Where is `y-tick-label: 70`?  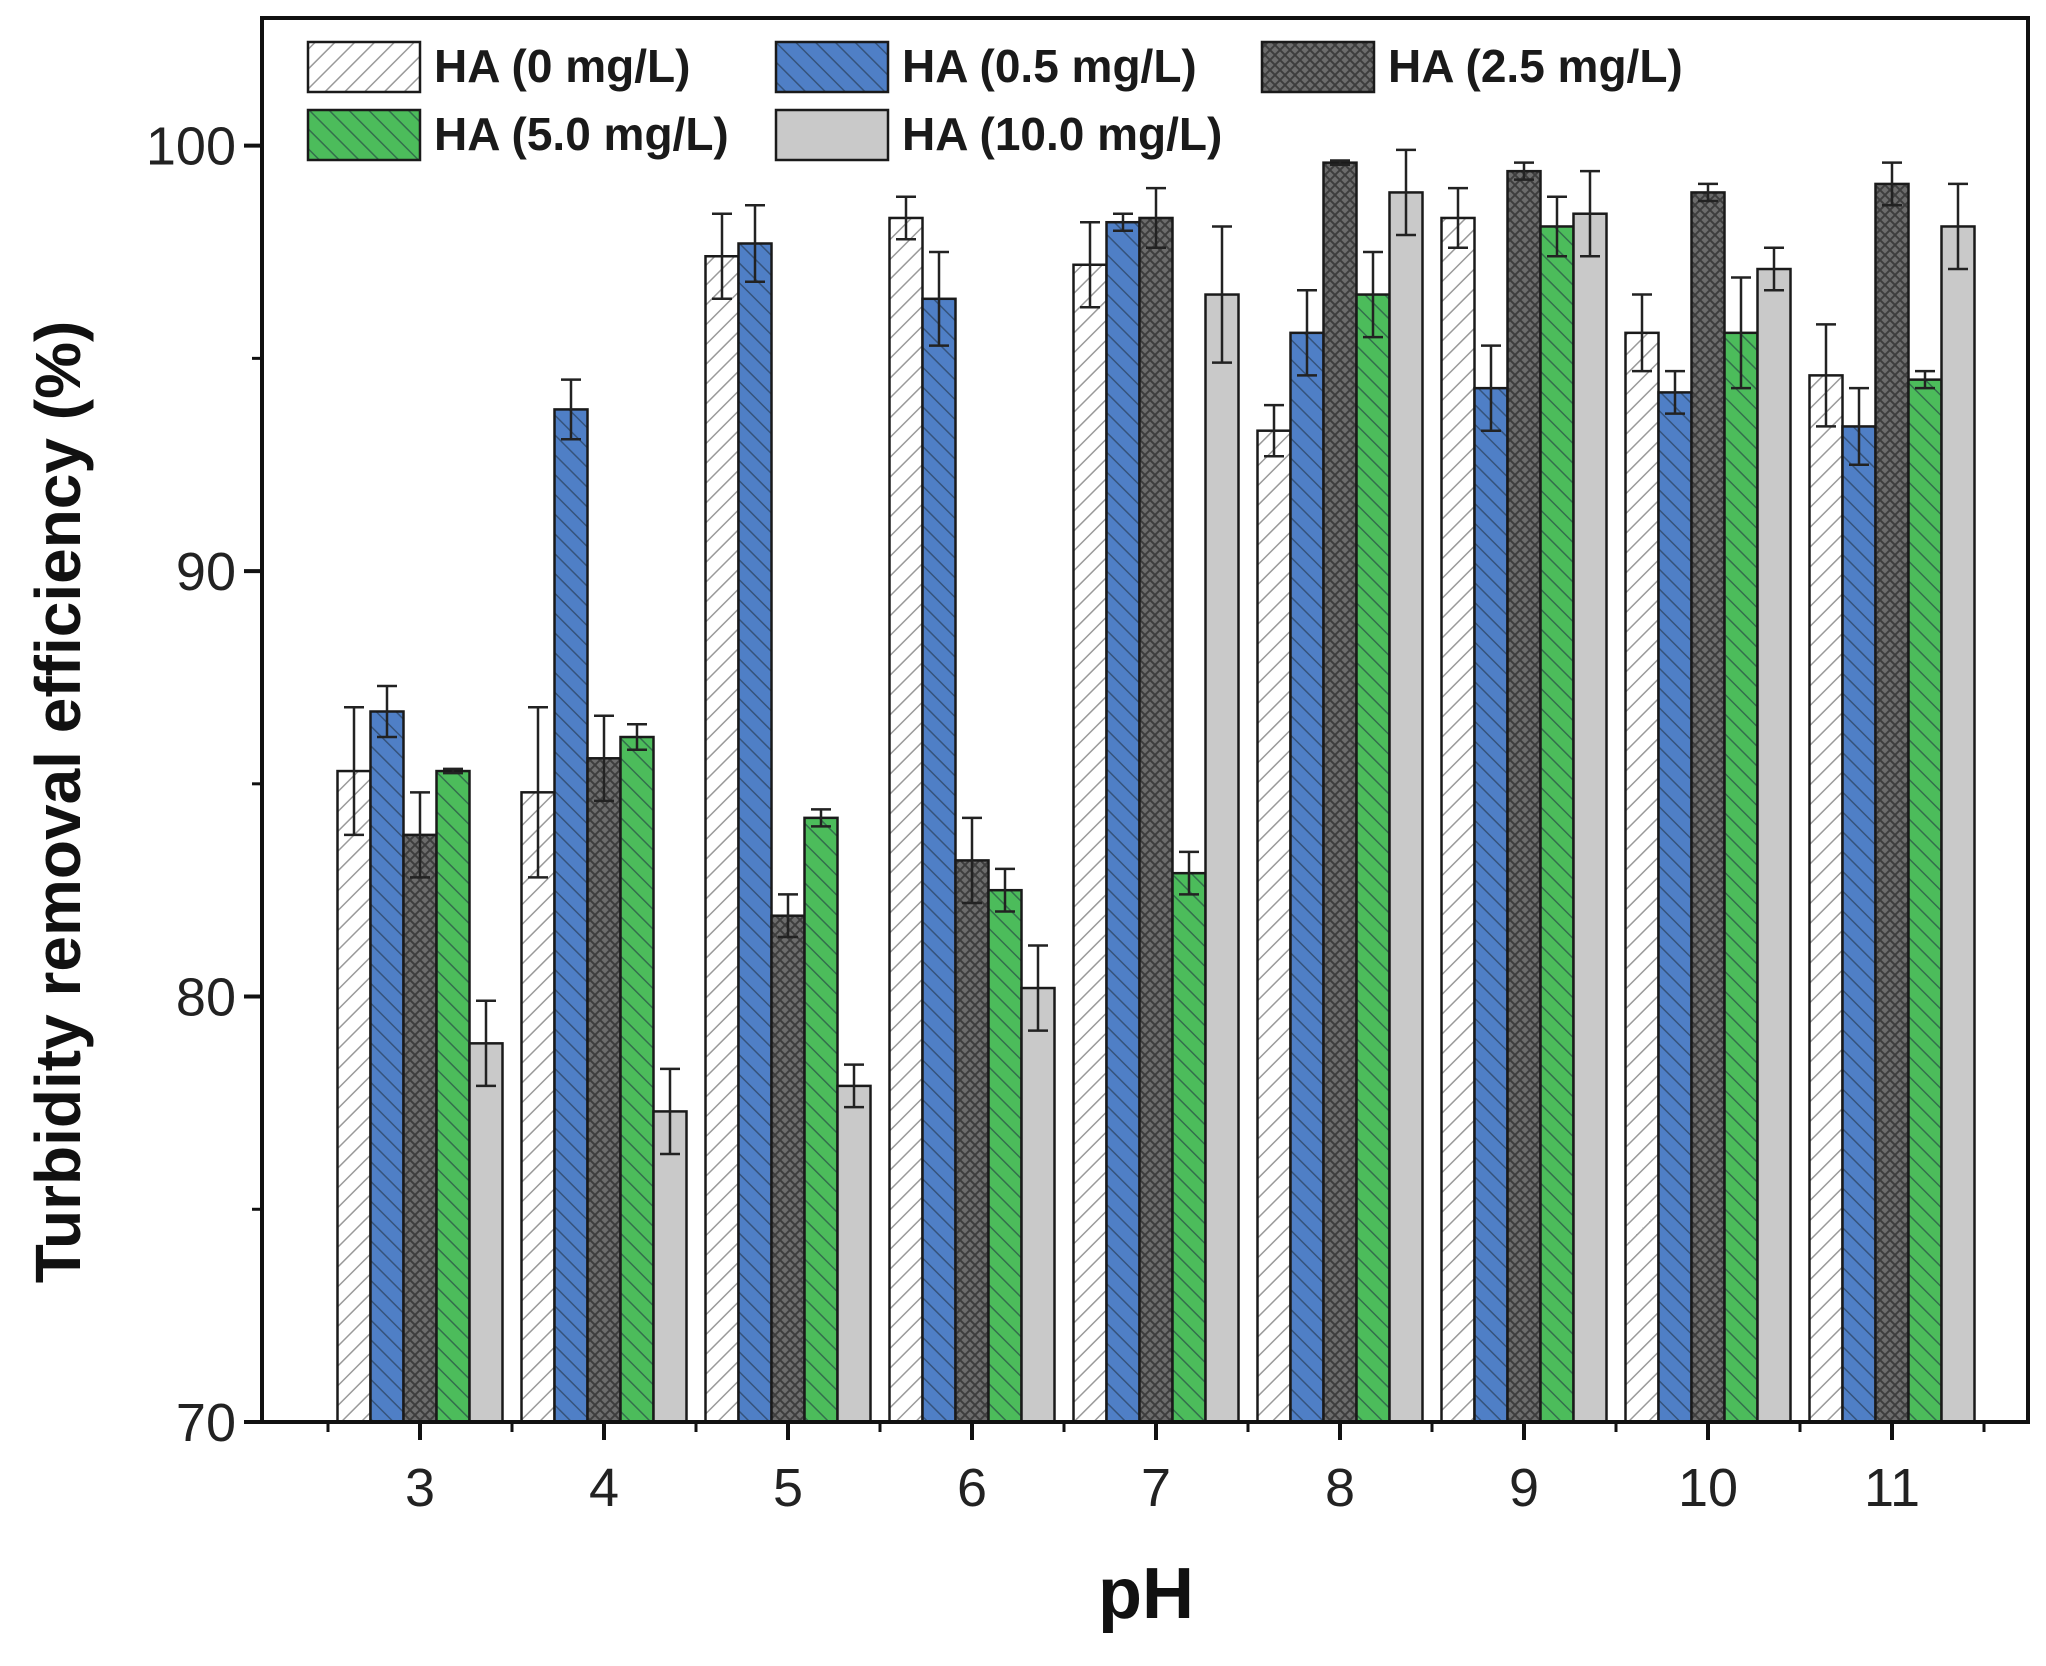
y-tick-label: 70 is located at coordinates (206, 1423).